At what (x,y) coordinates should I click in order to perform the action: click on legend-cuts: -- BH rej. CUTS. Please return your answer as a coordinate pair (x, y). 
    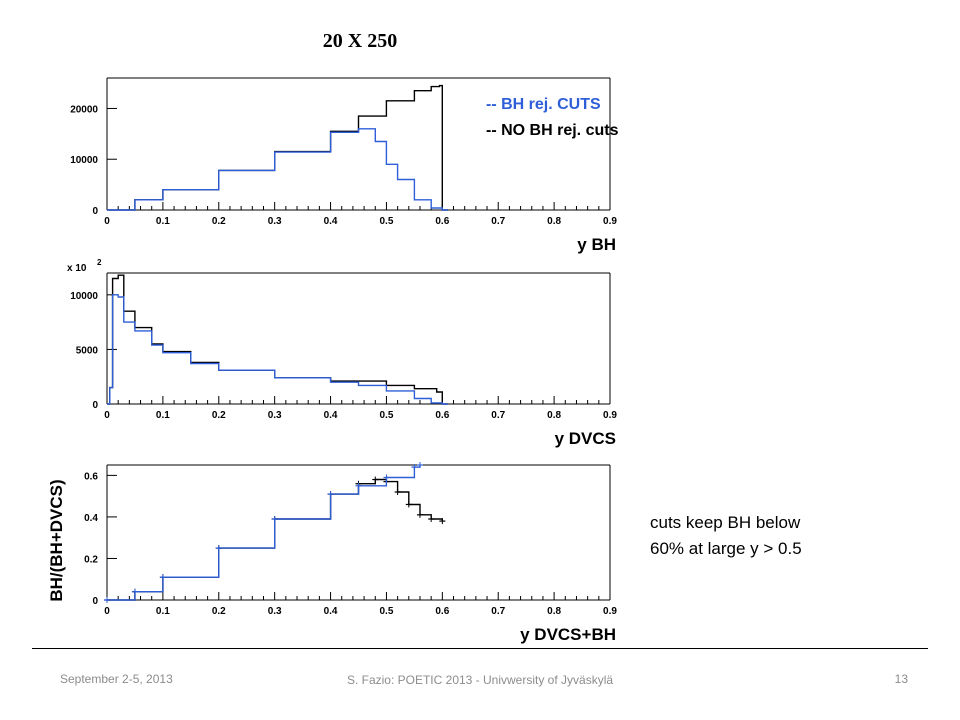
    Looking at the image, I should click on (543, 104).